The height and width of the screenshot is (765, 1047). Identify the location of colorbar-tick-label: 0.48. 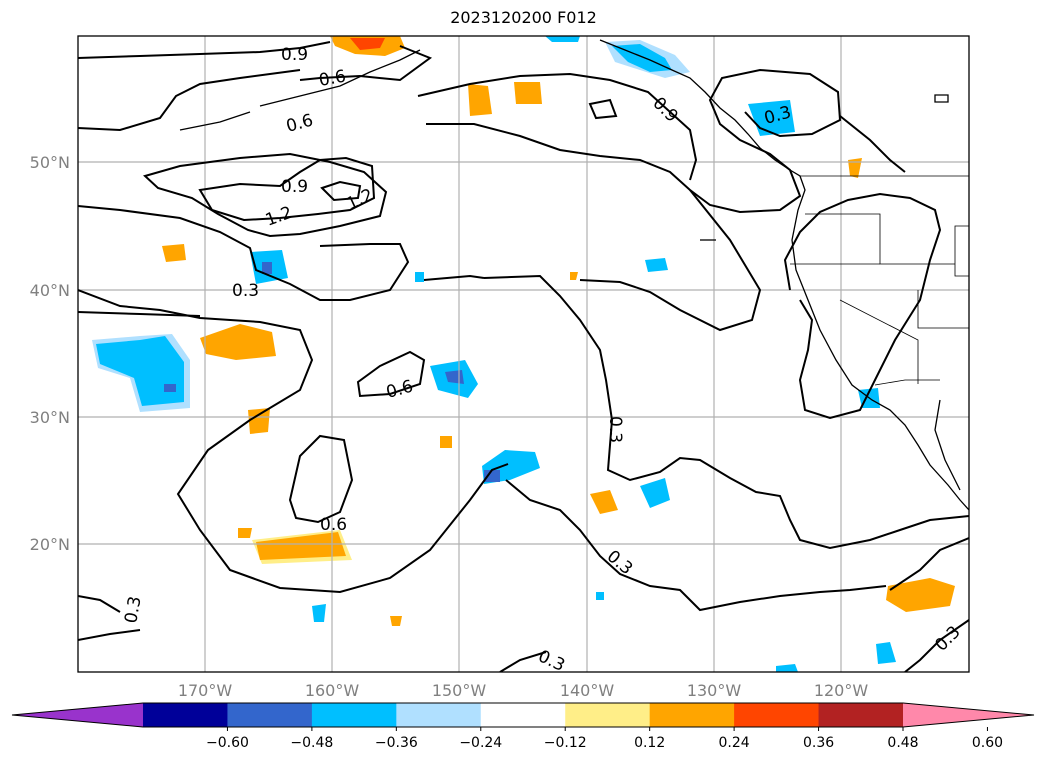
(902, 743).